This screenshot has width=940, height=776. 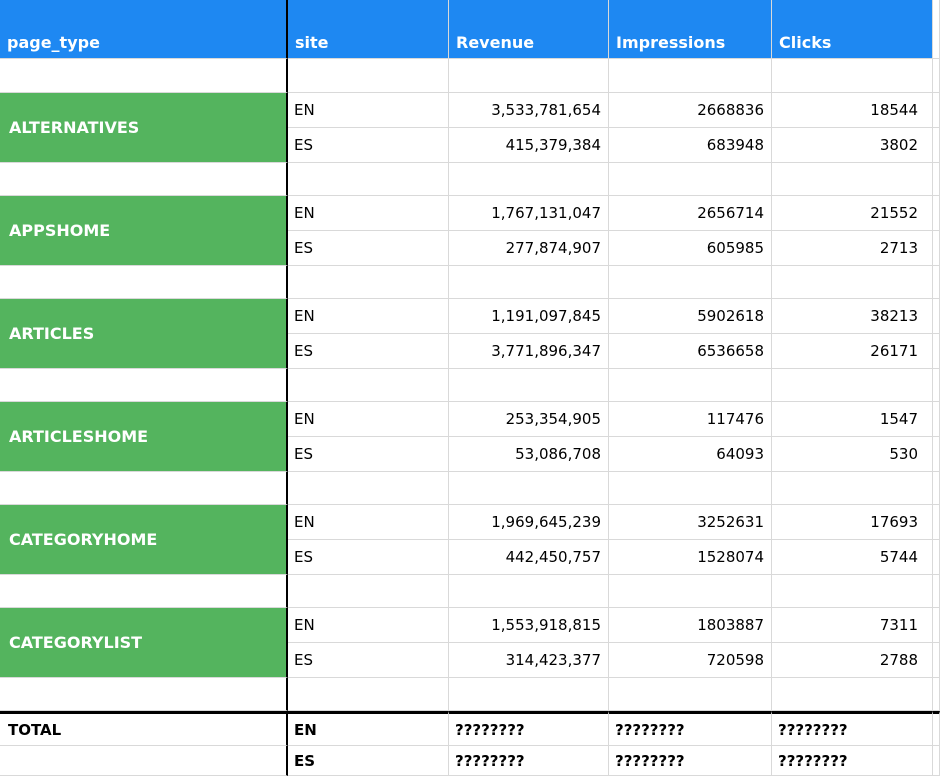 I want to click on revenue-cell: 1,553,918,815, so click(x=529, y=625).